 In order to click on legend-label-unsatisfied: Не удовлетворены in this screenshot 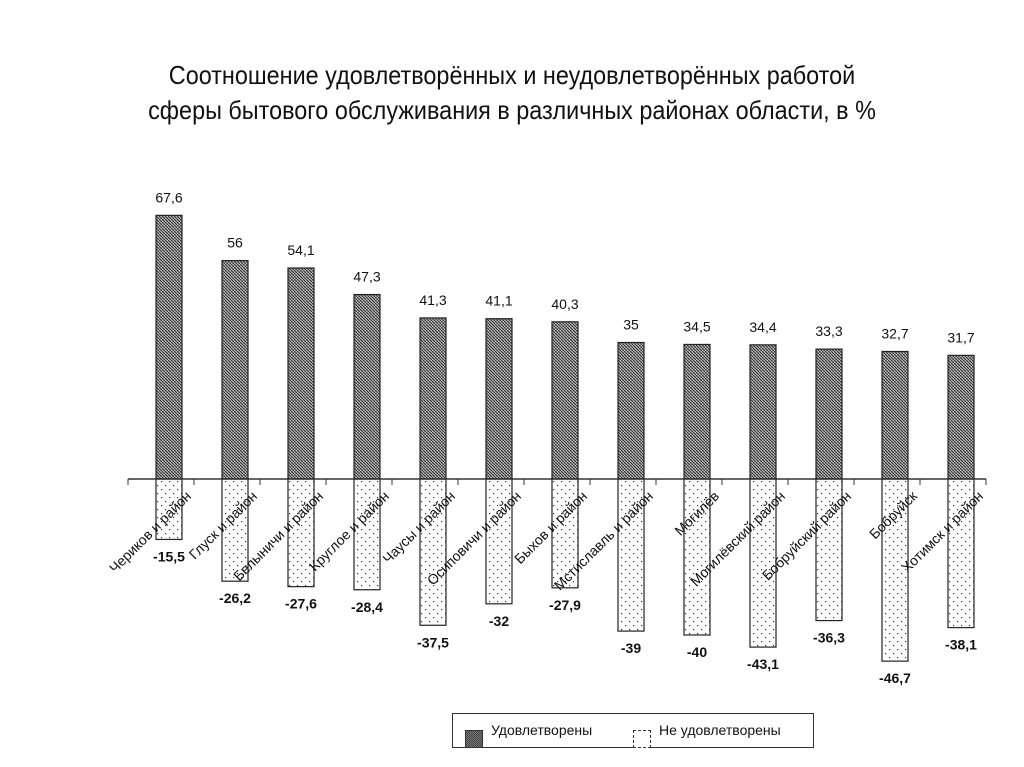, I will do `click(720, 730)`.